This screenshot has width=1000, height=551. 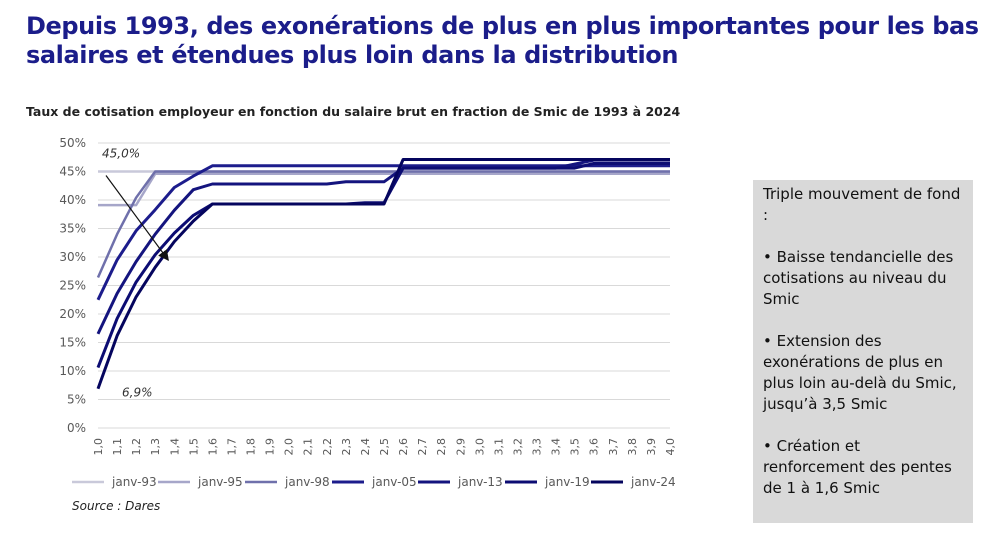 I want to click on legend-label: janv-13, so click(x=480, y=482).